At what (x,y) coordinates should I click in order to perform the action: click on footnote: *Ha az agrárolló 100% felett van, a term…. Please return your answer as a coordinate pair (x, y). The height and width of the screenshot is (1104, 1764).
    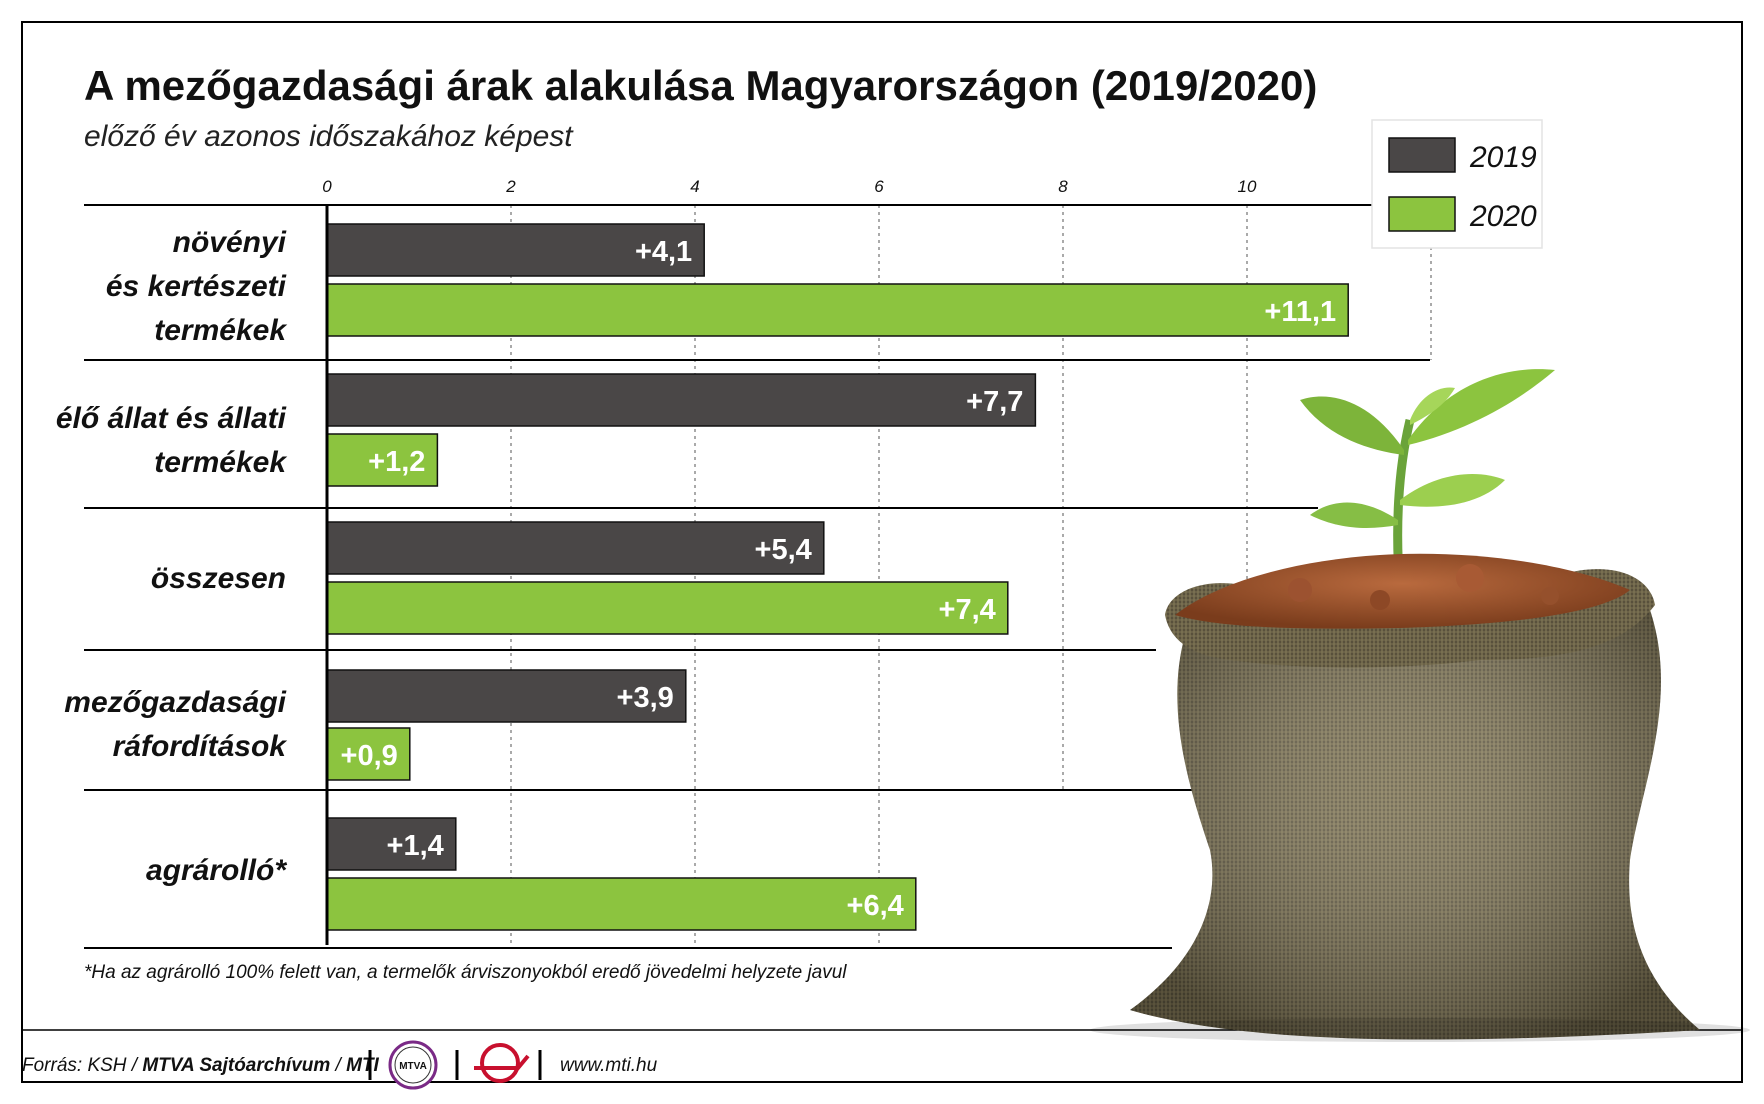
    Looking at the image, I should click on (465, 972).